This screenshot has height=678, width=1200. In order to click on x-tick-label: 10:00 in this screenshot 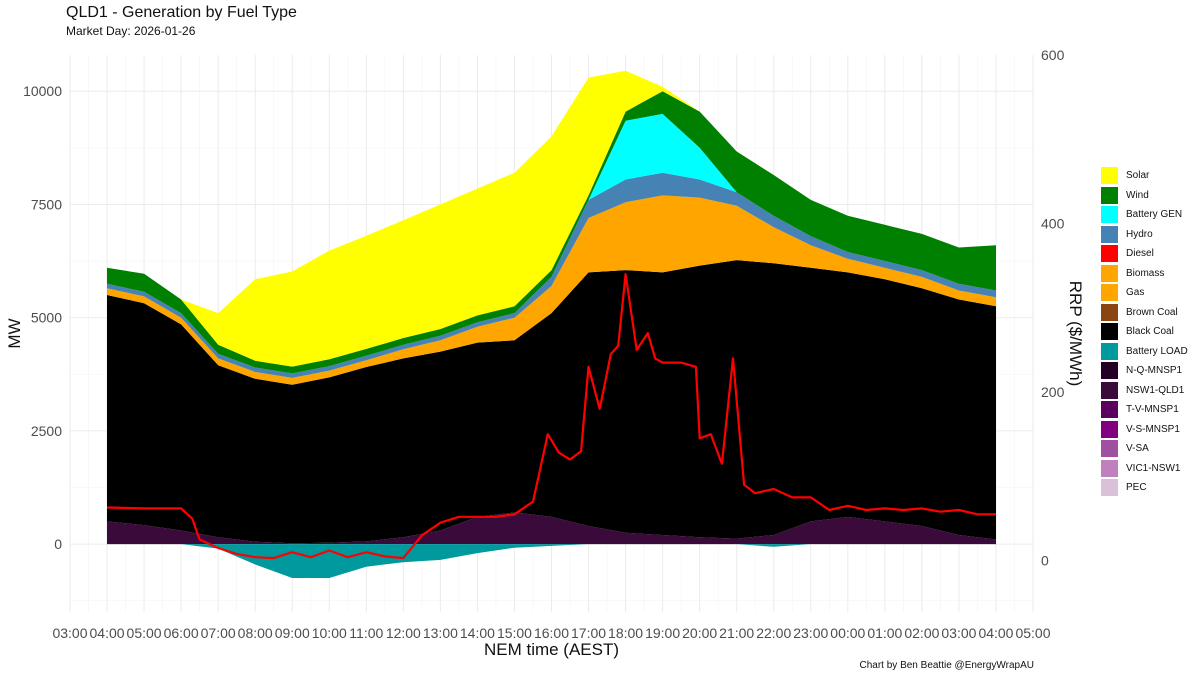, I will do `click(329, 633)`.